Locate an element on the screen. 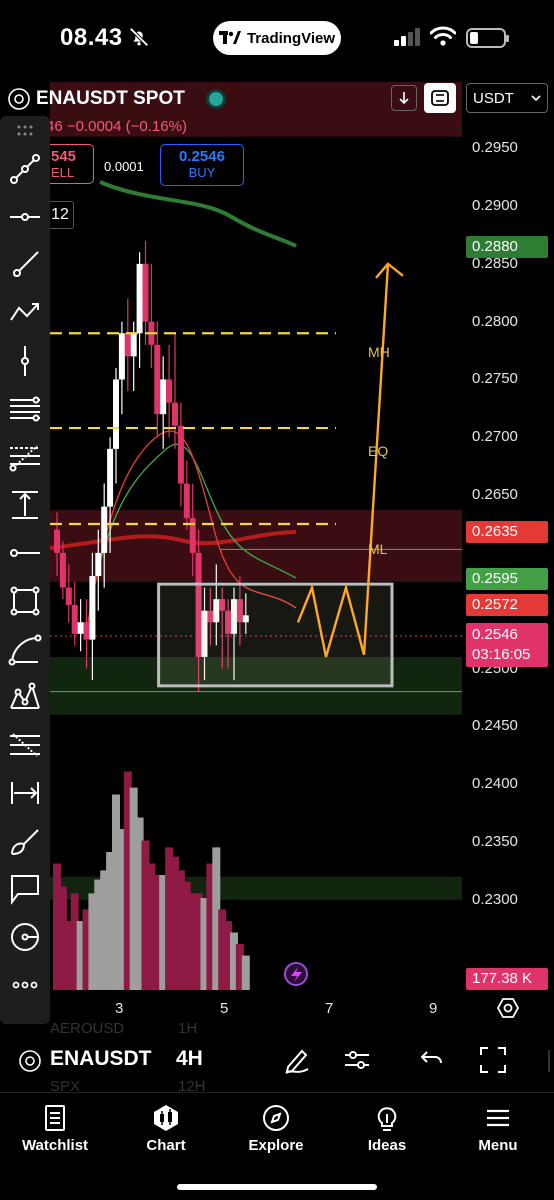 Image resolution: width=554 pixels, height=1200 pixels. tool-trend-lines is located at coordinates (25, 169).